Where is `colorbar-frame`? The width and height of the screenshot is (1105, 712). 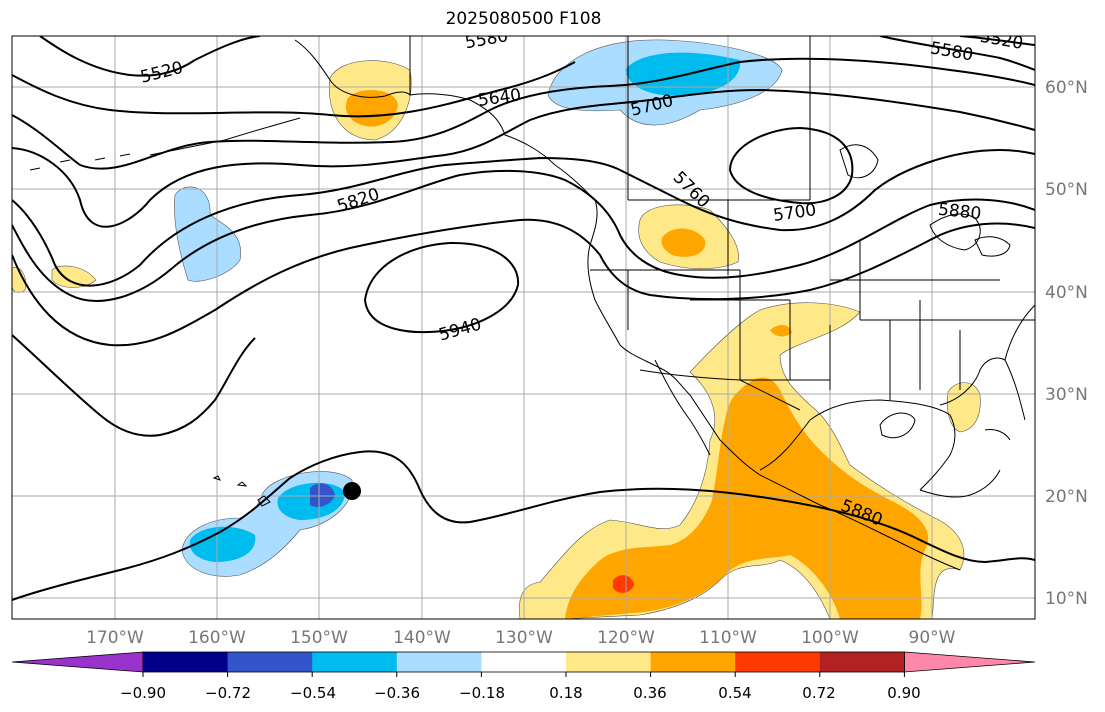 colorbar-frame is located at coordinates (523, 662).